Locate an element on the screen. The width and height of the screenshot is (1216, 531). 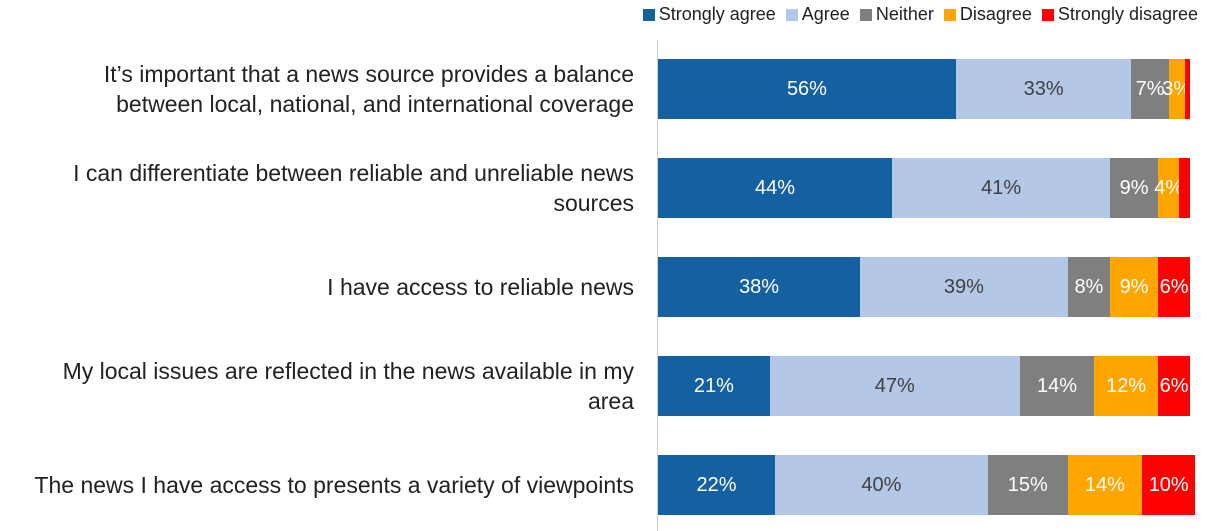
data-label: 3% is located at coordinates (1177, 88).